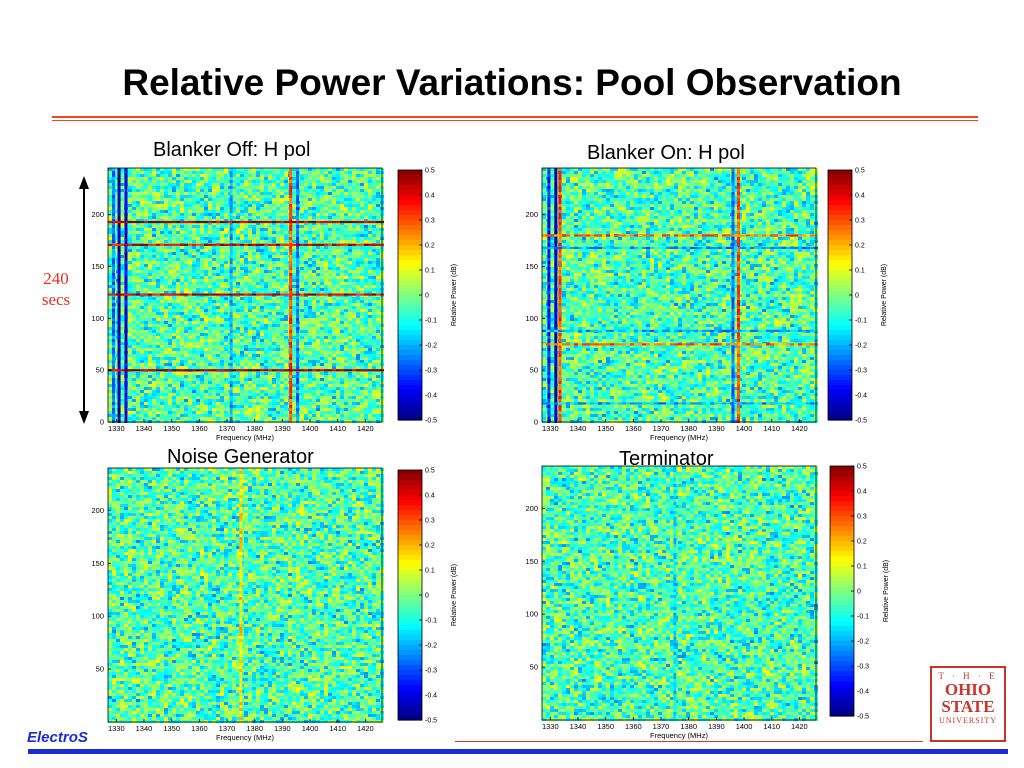 Image resolution: width=1024 pixels, height=768 pixels. Describe the element at coordinates (231, 150) in the screenshot. I see `panel-title-blanker-off: Blanker Off: H pol` at that location.